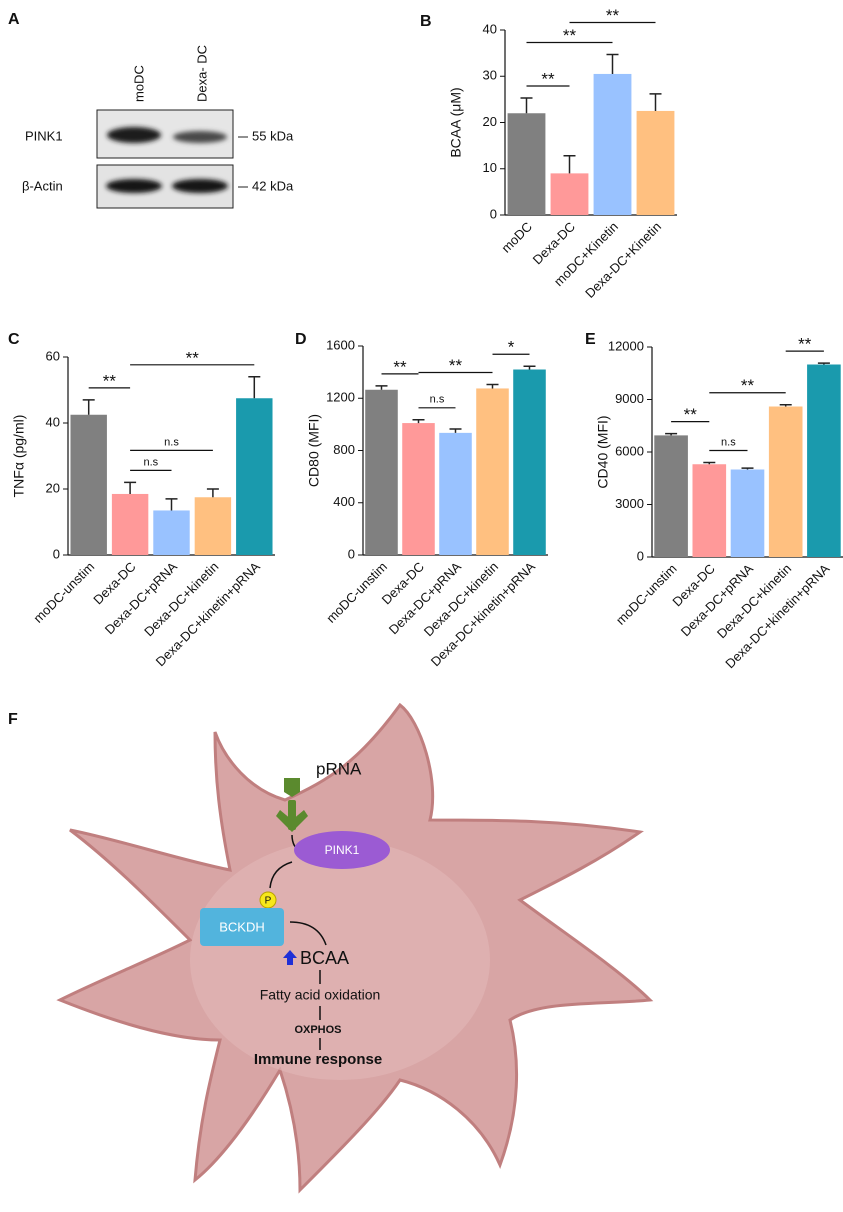  What do you see at coordinates (14, 19) in the screenshot?
I see `panel-label: A` at bounding box center [14, 19].